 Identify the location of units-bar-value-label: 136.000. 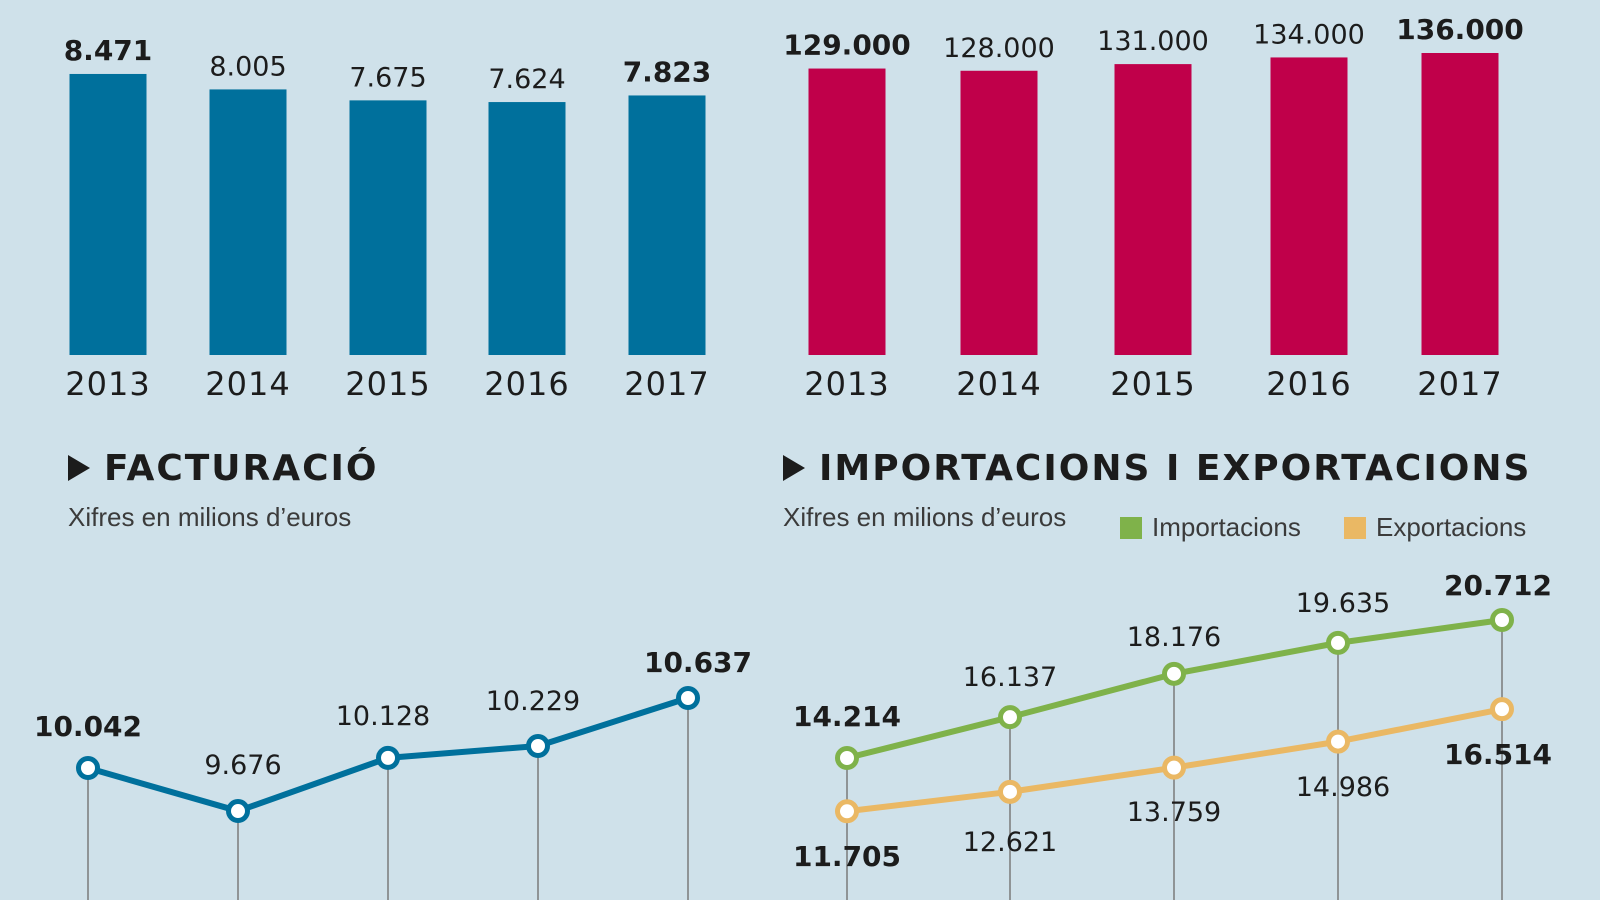
(1460, 29).